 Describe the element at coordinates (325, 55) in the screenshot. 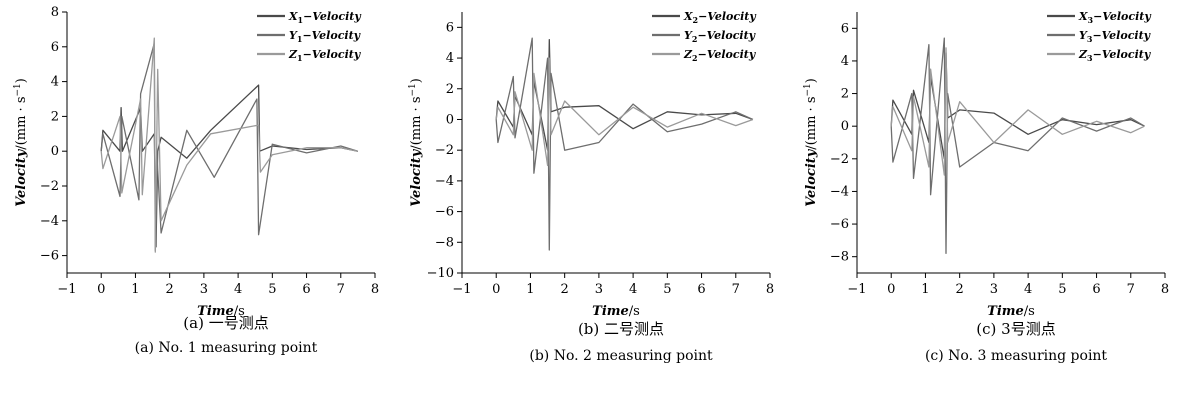

I see `legend-label: Z1−Velocity` at that location.